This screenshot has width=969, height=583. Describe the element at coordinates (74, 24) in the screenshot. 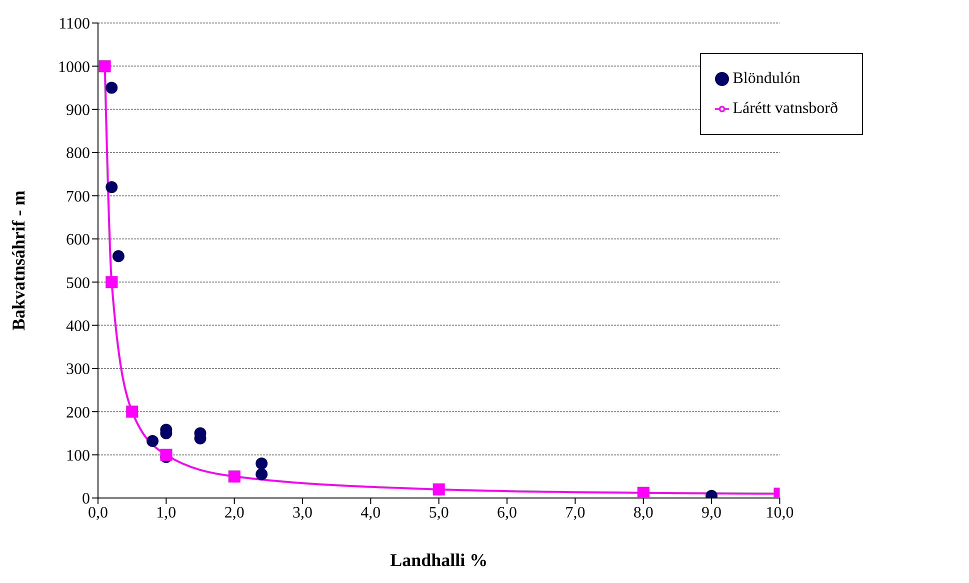

I see `y-tick-label: 1100` at that location.